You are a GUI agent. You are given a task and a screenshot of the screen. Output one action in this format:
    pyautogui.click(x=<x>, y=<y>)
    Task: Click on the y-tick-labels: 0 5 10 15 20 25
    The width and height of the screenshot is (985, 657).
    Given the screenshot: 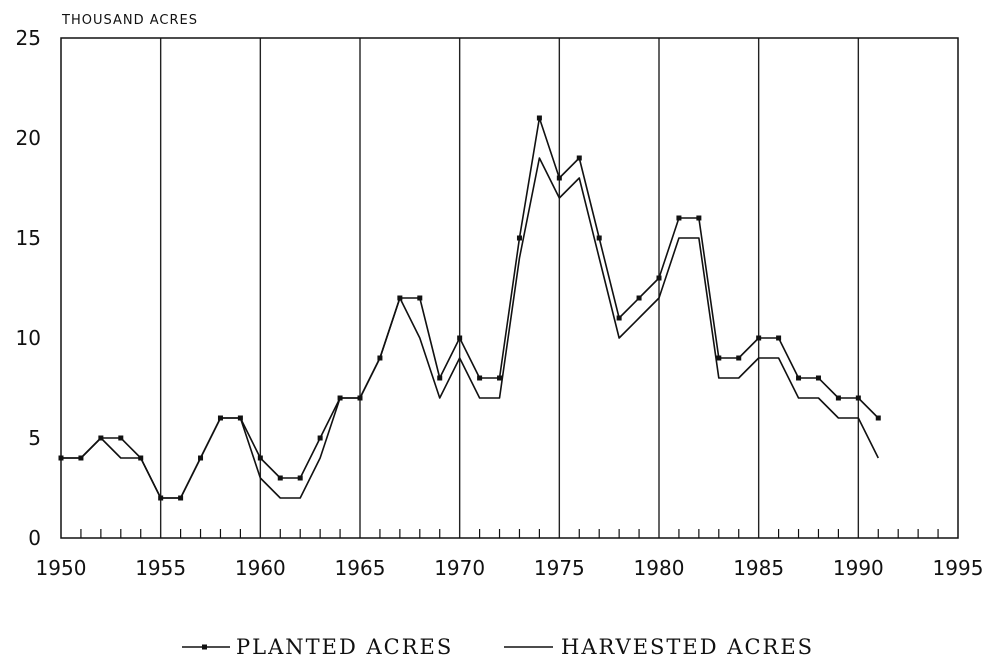 What is the action you would take?
    pyautogui.click(x=28, y=288)
    